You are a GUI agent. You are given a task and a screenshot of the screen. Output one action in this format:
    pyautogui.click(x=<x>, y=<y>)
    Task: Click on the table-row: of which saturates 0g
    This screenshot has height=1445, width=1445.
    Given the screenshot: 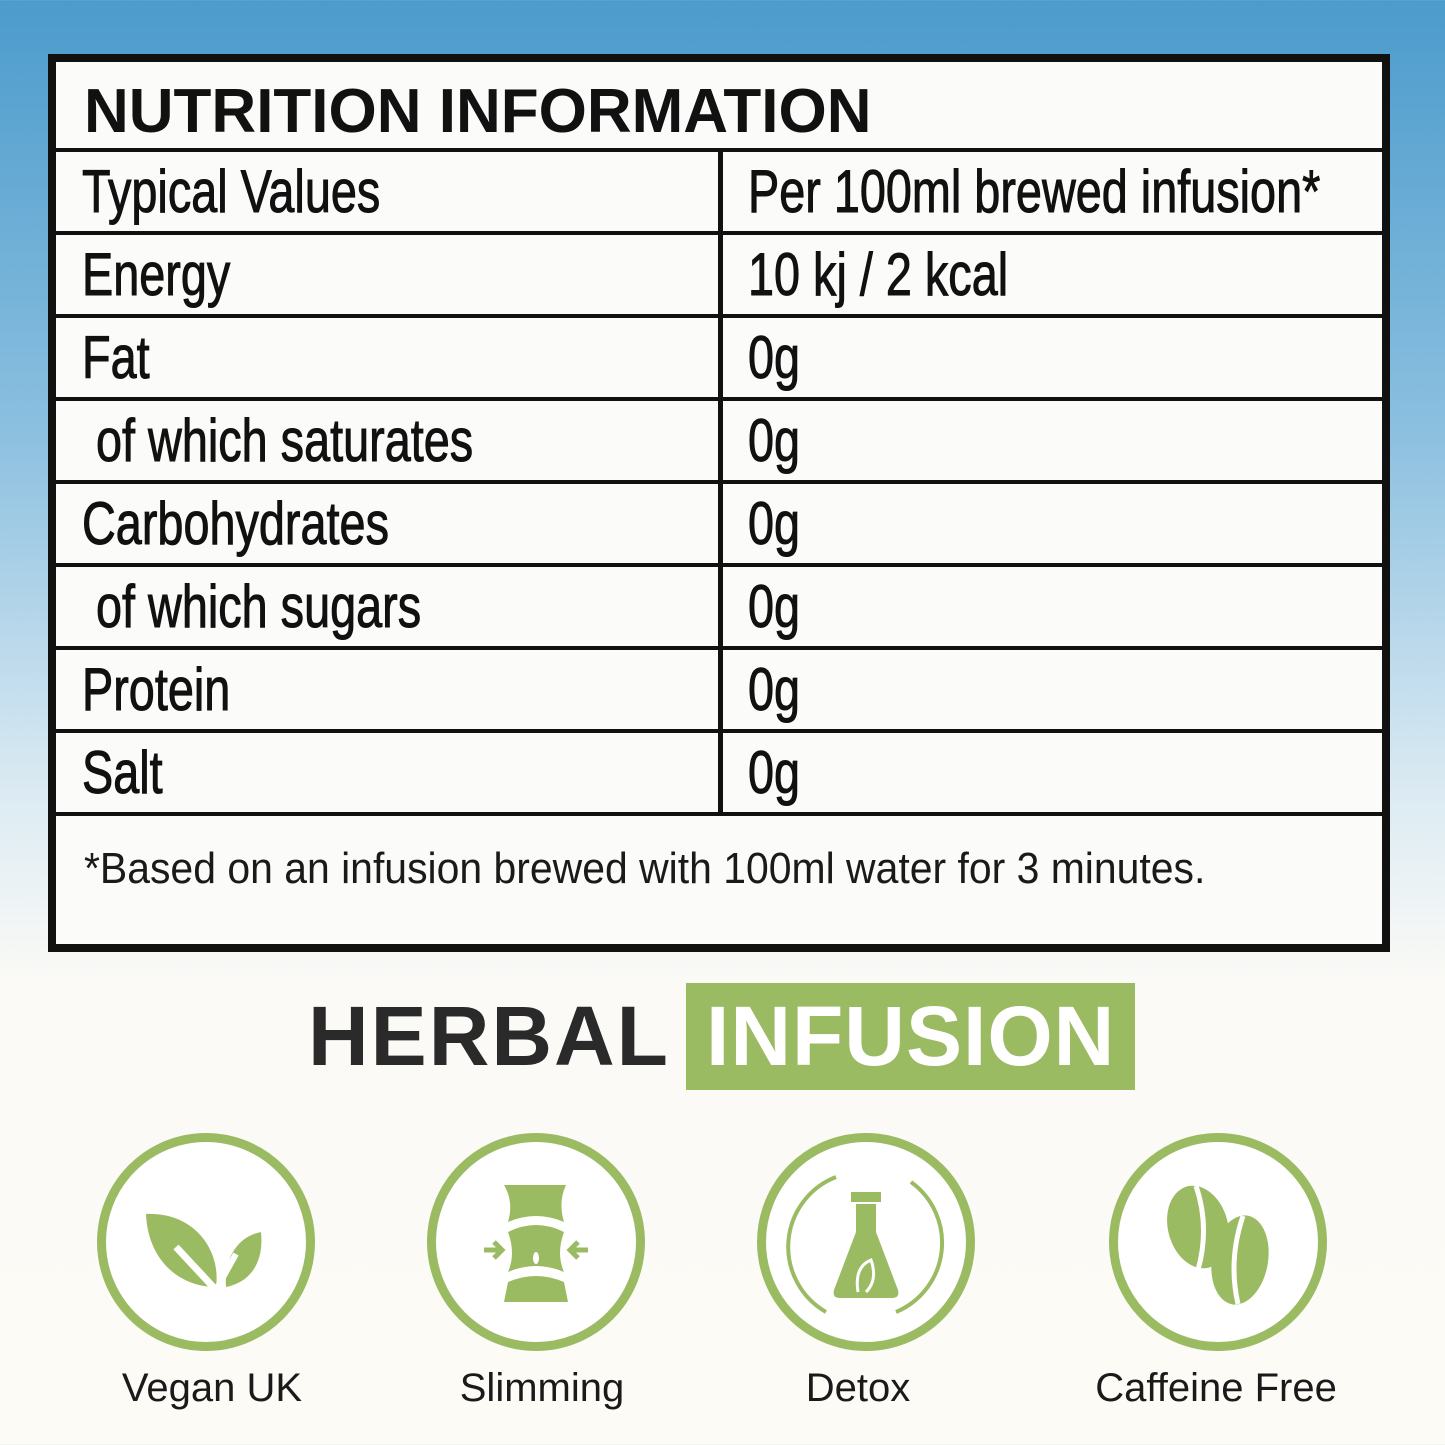 What is the action you would take?
    pyautogui.click(x=719, y=438)
    